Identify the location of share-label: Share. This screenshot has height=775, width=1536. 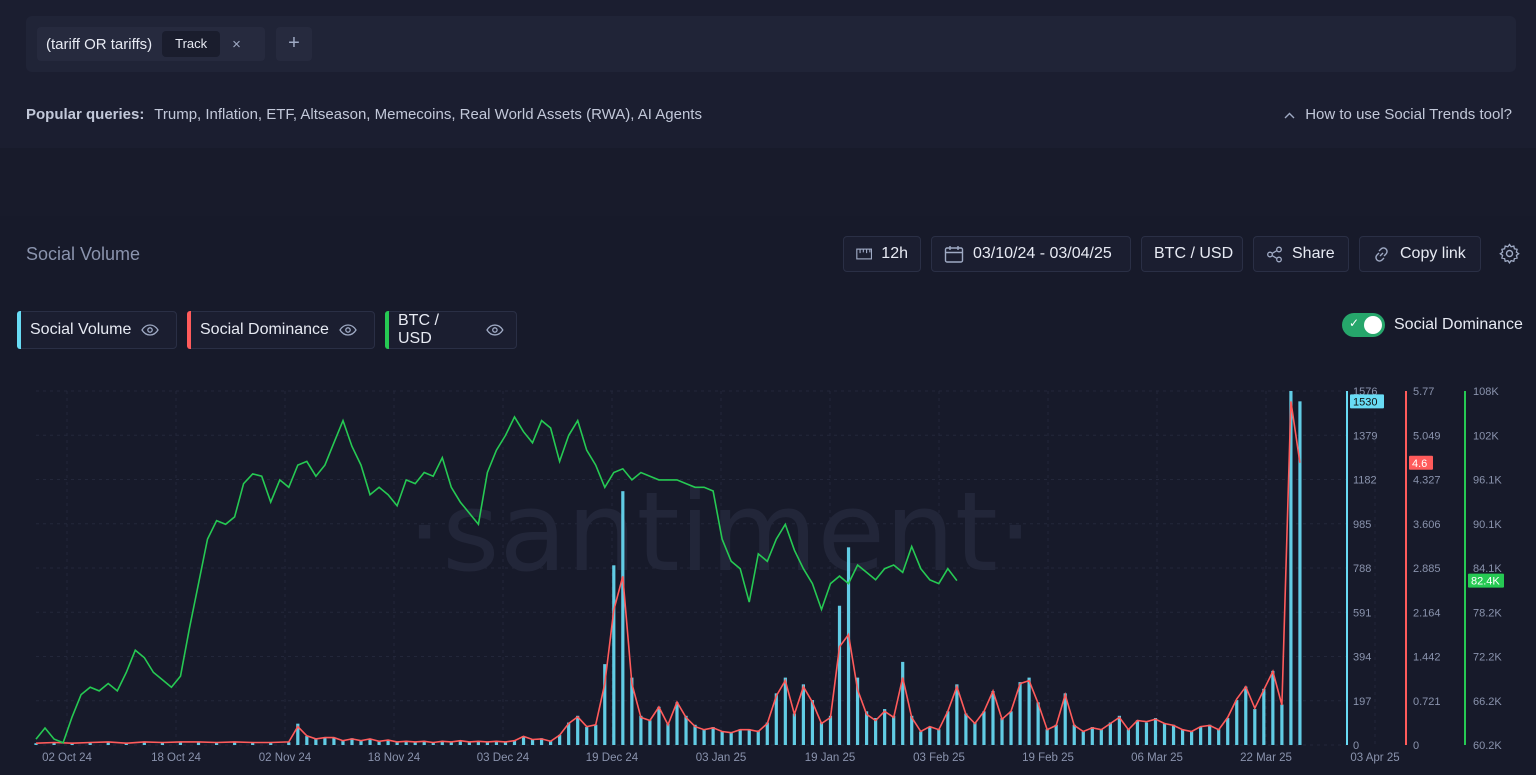
(1313, 253).